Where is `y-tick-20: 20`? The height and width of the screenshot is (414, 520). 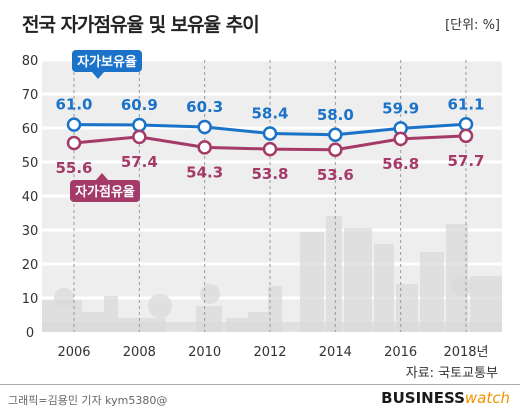 y-tick-20: 20 is located at coordinates (30, 265).